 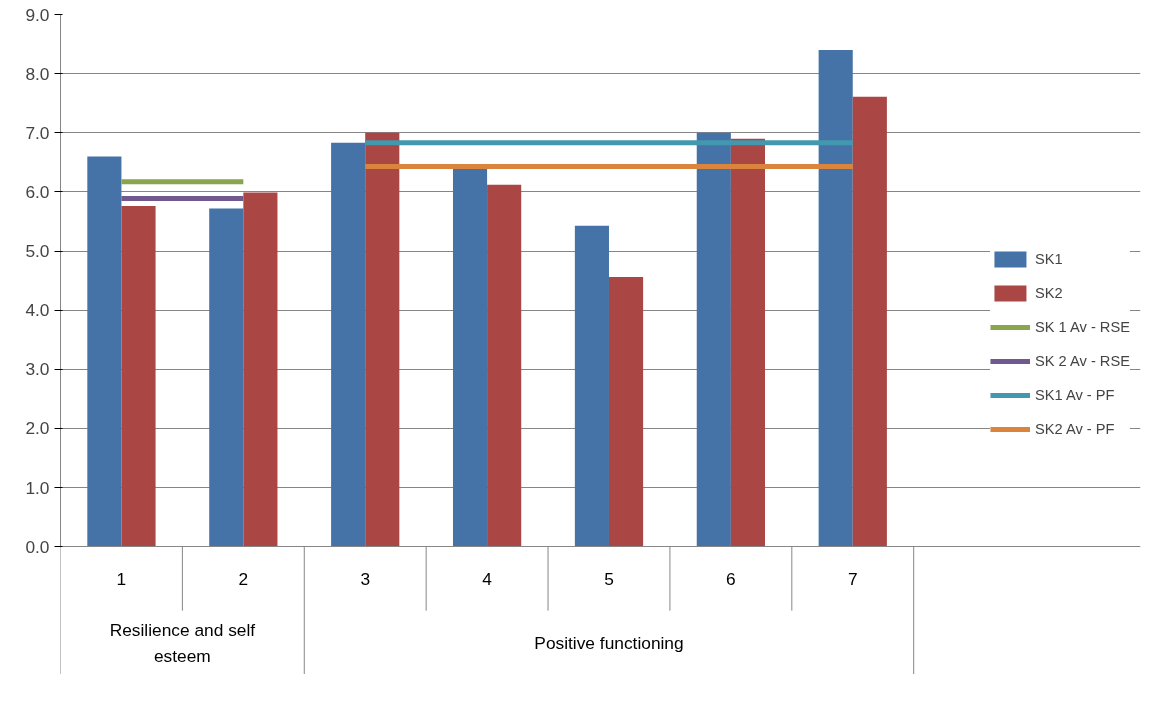 I want to click on legend-label: SK2, so click(x=1048, y=293).